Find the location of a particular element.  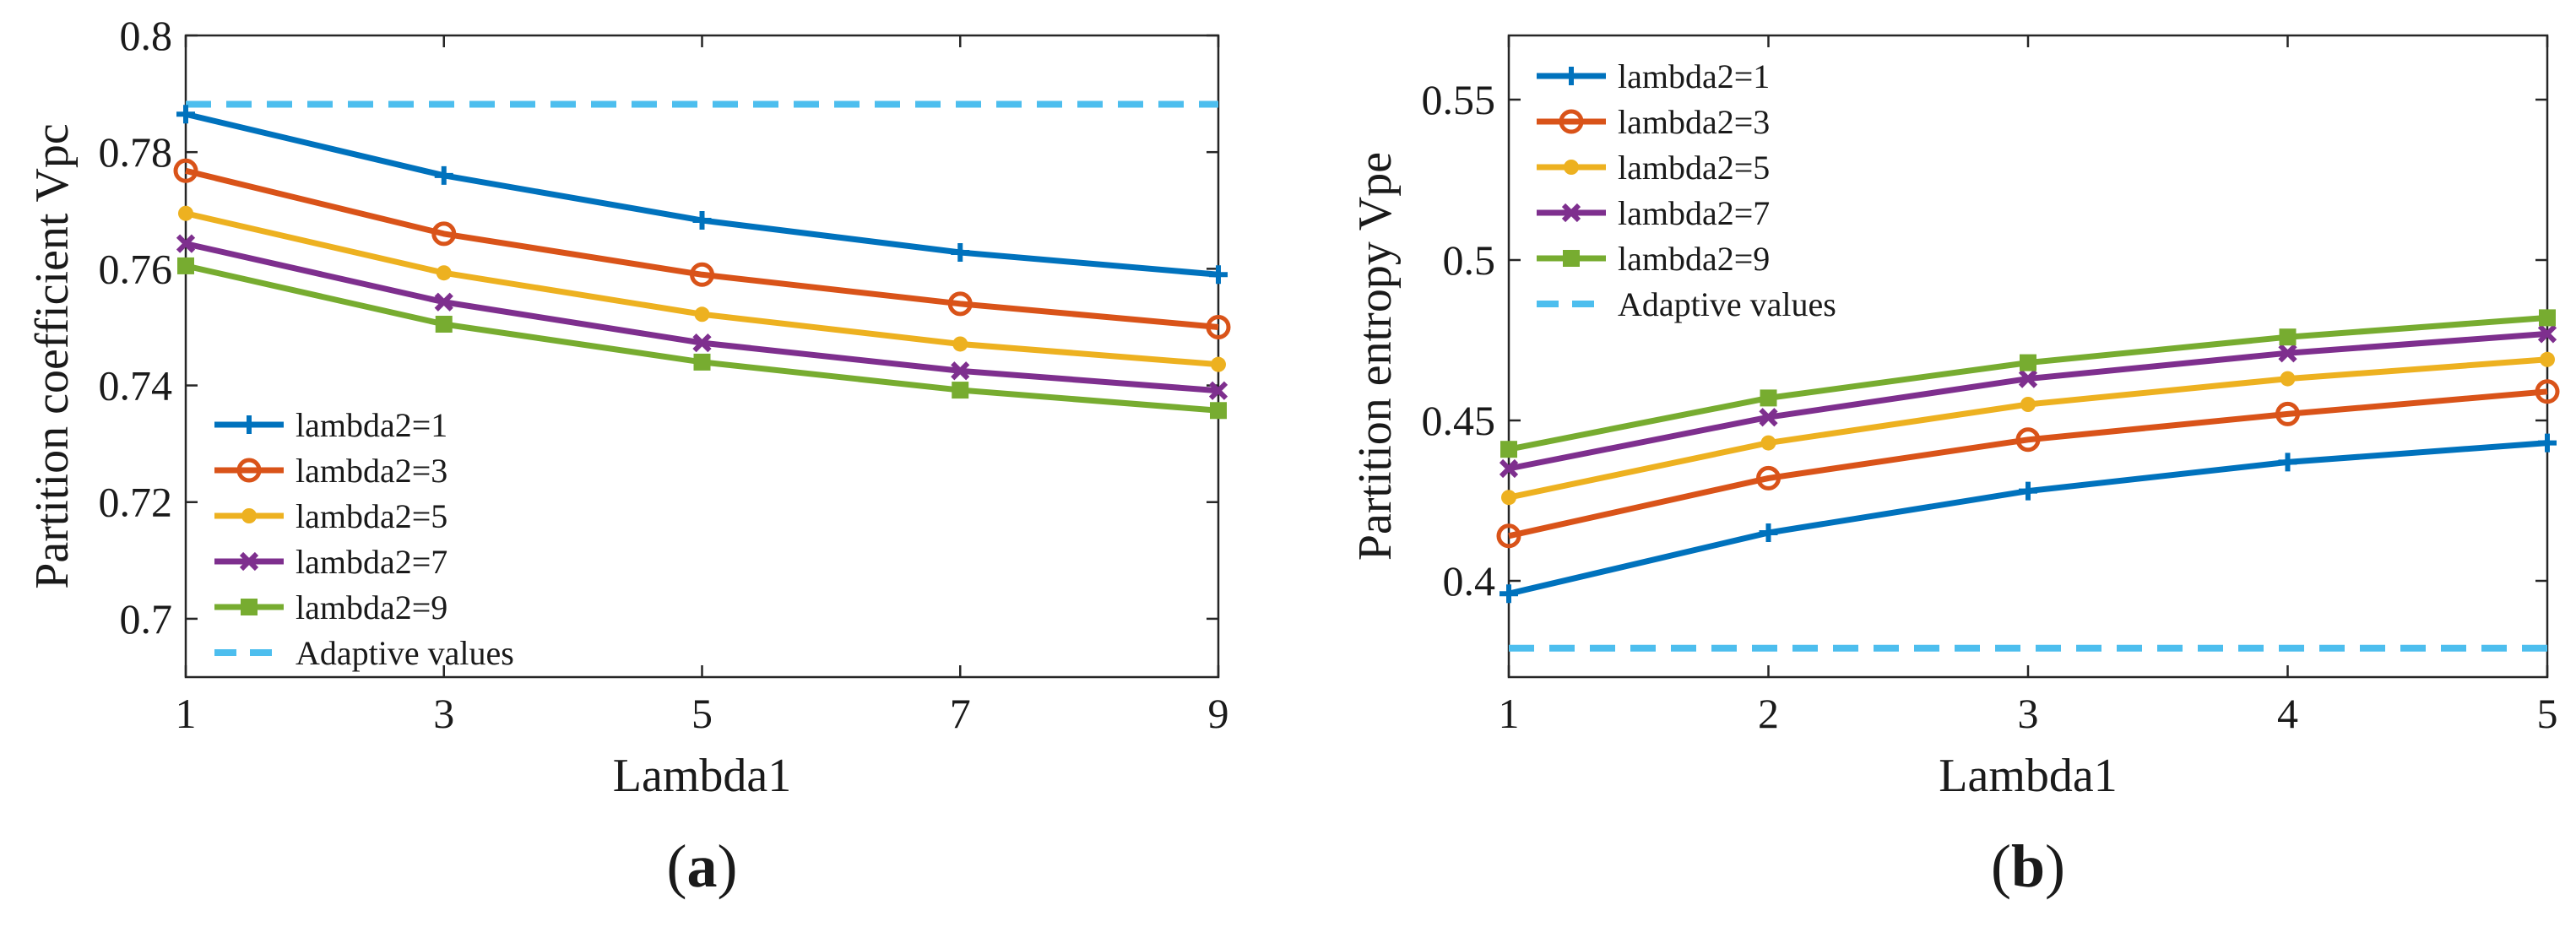

legend-item-lambda2-9: lambda2=9 is located at coordinates (330, 607).